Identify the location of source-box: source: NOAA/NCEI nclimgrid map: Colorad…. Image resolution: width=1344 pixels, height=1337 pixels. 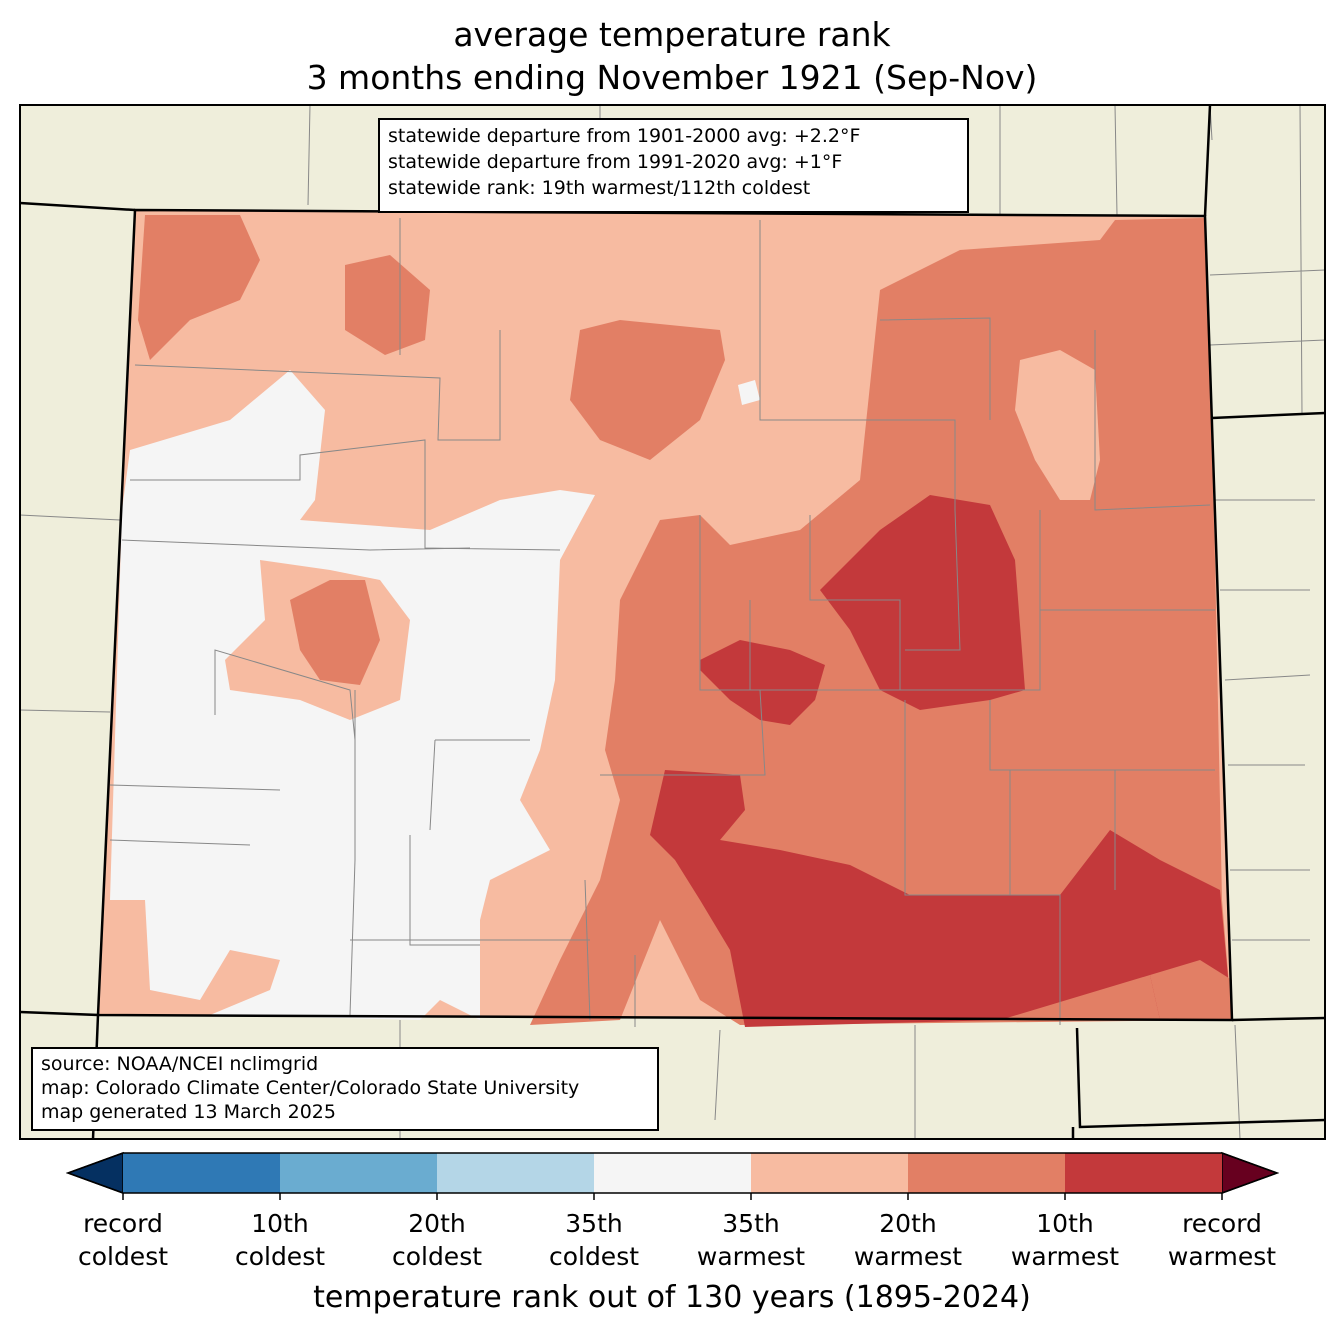
(345, 1089).